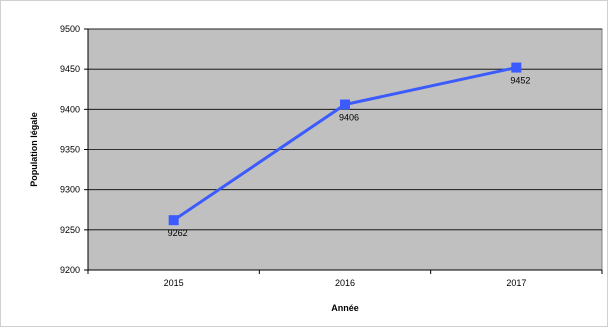 The width and height of the screenshot is (608, 332). I want to click on x-axis-title: Année, so click(345, 308).